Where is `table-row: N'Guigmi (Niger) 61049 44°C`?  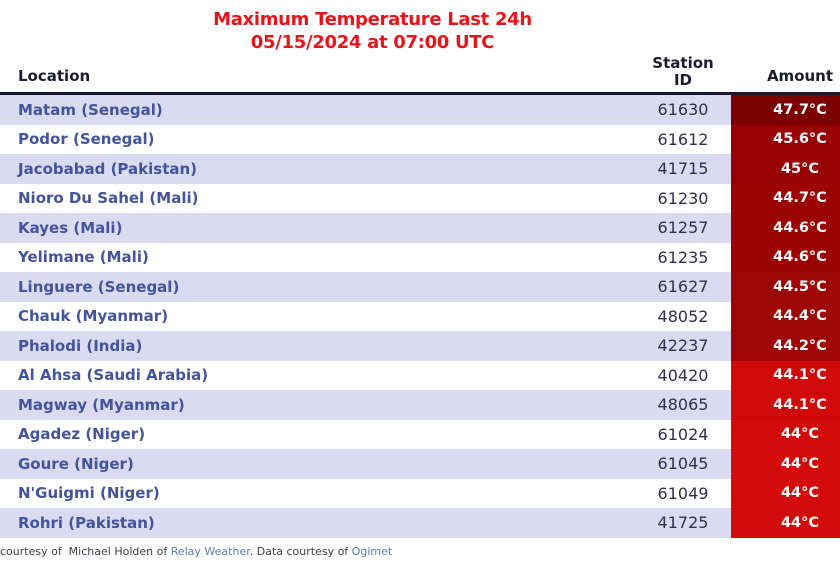
table-row: N'Guigmi (Niger) 61049 44°C is located at coordinates (420, 493).